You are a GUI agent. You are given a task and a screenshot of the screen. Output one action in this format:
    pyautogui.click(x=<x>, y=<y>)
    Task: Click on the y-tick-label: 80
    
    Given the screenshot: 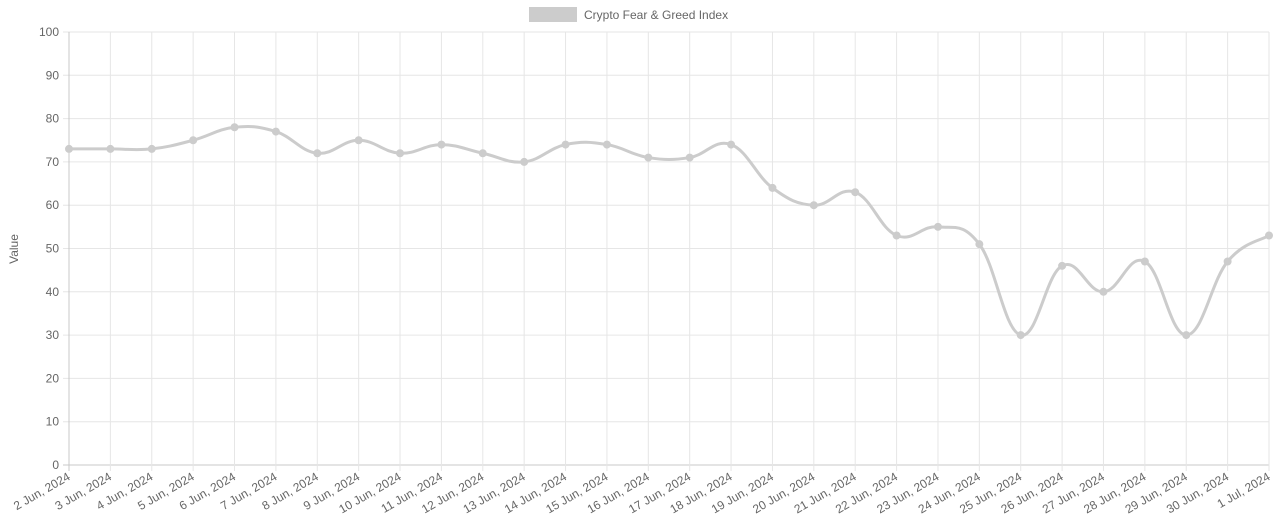 What is the action you would take?
    pyautogui.click(x=53, y=119)
    